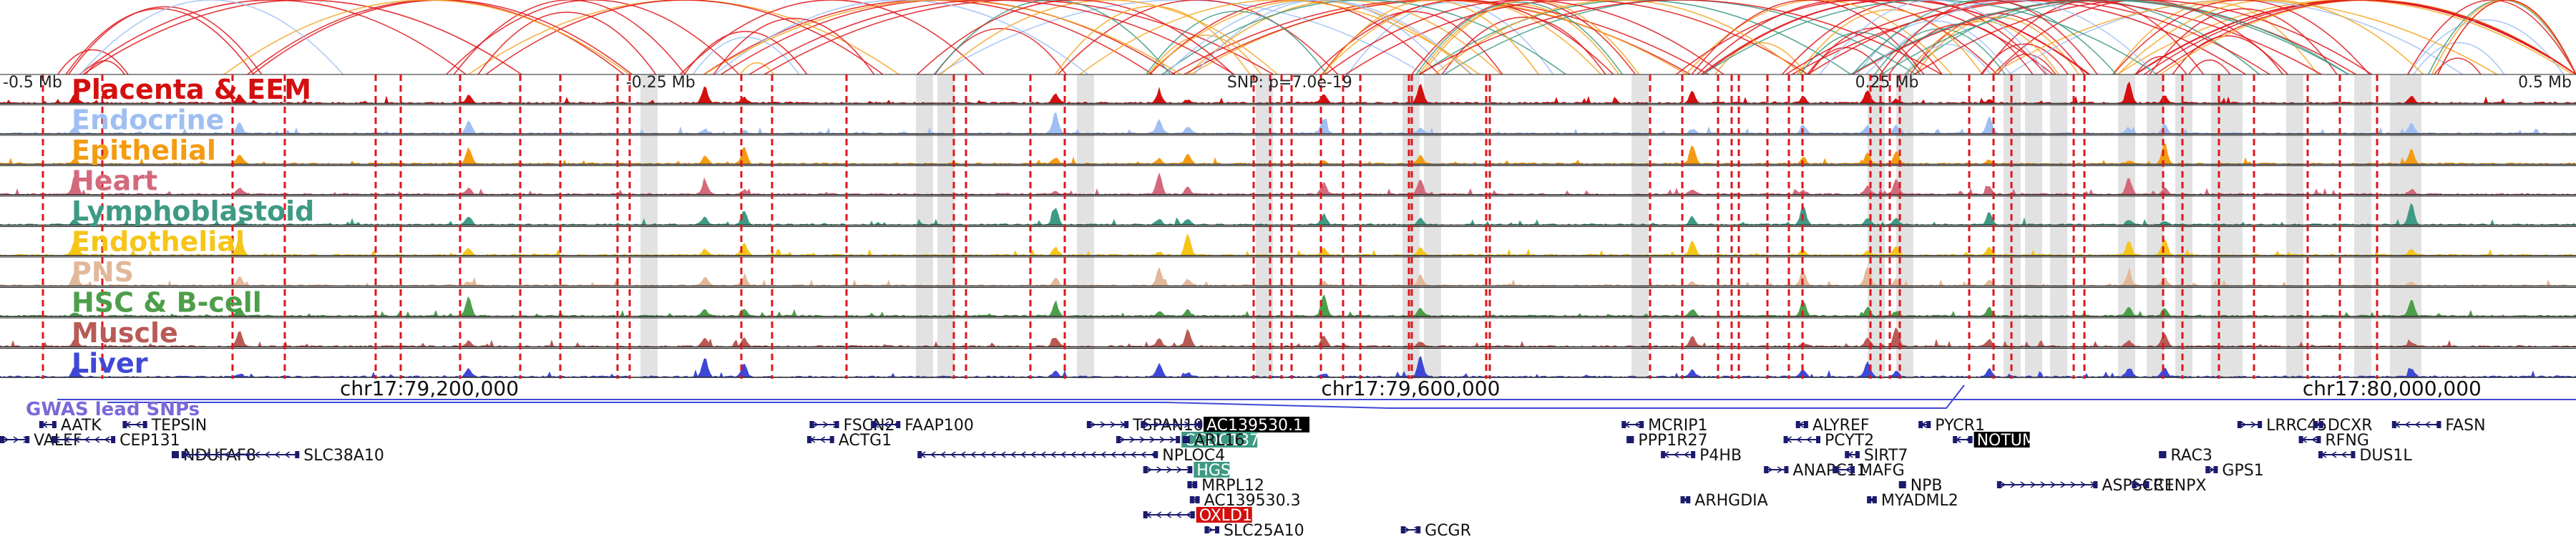 The height and width of the screenshot is (537, 2576). Describe the element at coordinates (1288, 332) in the screenshot. I see `track-muscle` at that location.